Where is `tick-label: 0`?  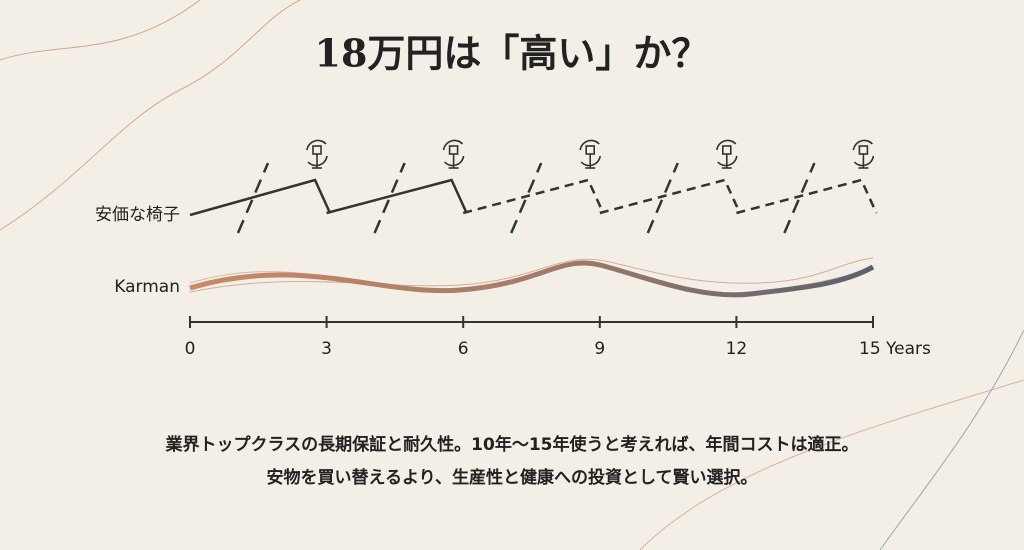 tick-label: 0 is located at coordinates (190, 349).